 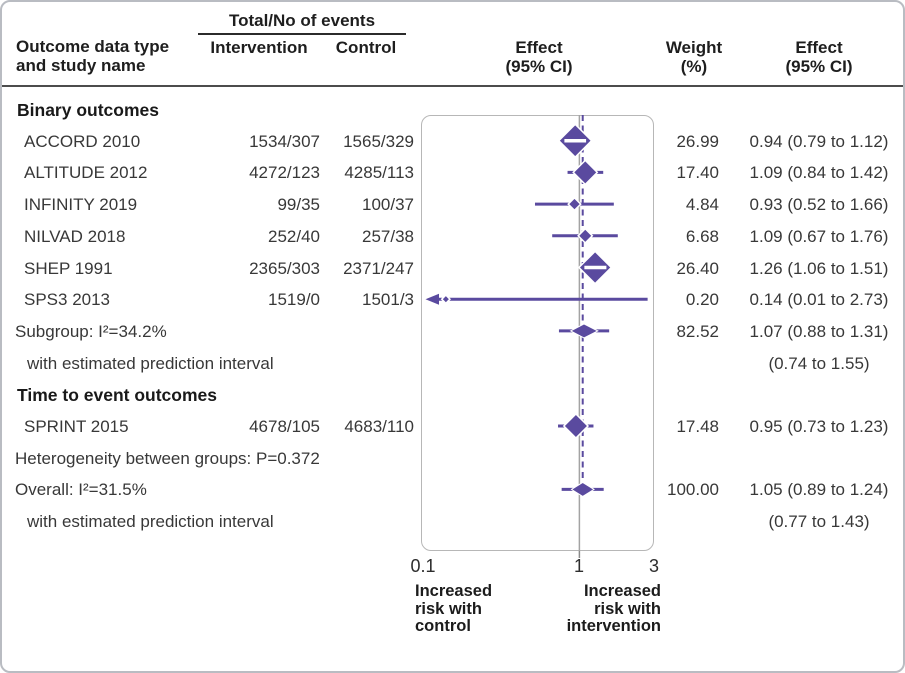 What do you see at coordinates (819, 47) in the screenshot?
I see `column-header-effect-text-line1: Effect` at bounding box center [819, 47].